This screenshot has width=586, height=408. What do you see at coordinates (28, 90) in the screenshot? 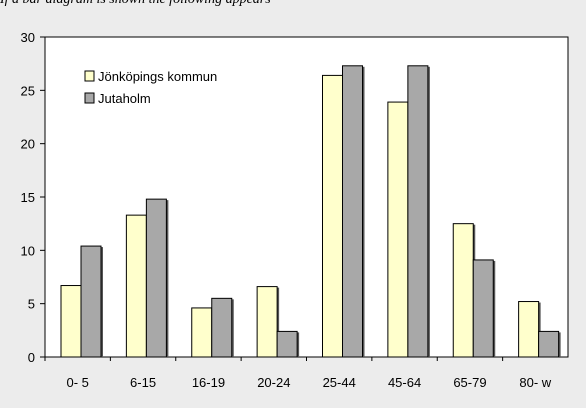
I see `y-tick-label: 25` at bounding box center [28, 90].